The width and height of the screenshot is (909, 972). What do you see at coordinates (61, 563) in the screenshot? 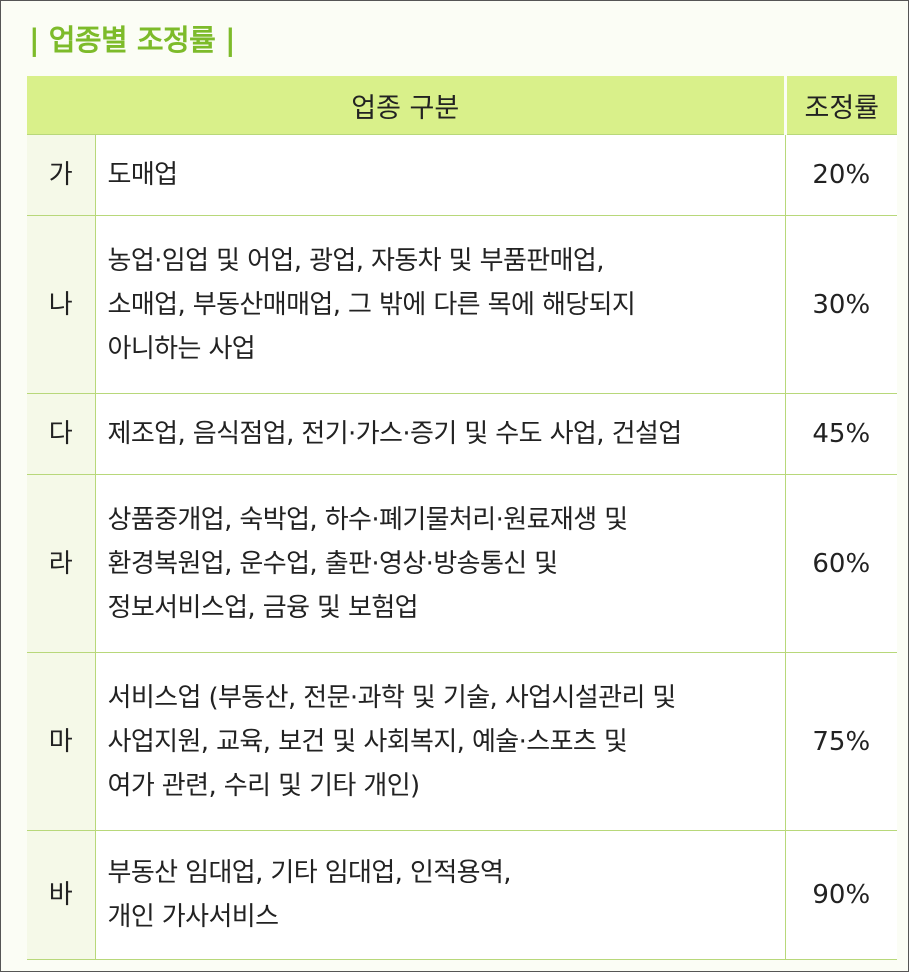
I see `row-code: 라` at bounding box center [61, 563].